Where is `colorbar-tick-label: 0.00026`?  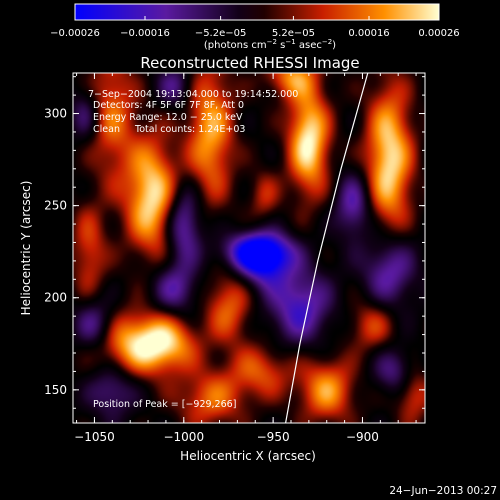
colorbar-tick-label: 0.00026 is located at coordinates (438, 33).